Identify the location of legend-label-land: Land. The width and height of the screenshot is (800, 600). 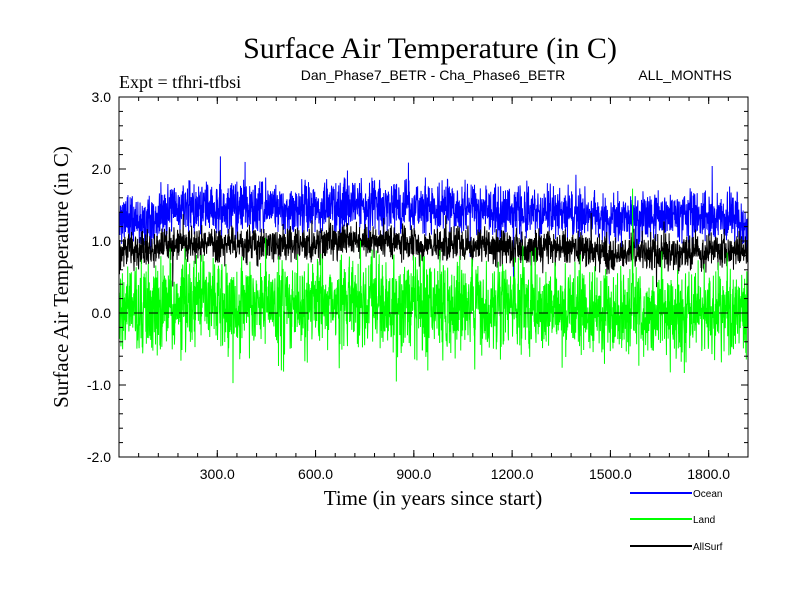
(704, 520).